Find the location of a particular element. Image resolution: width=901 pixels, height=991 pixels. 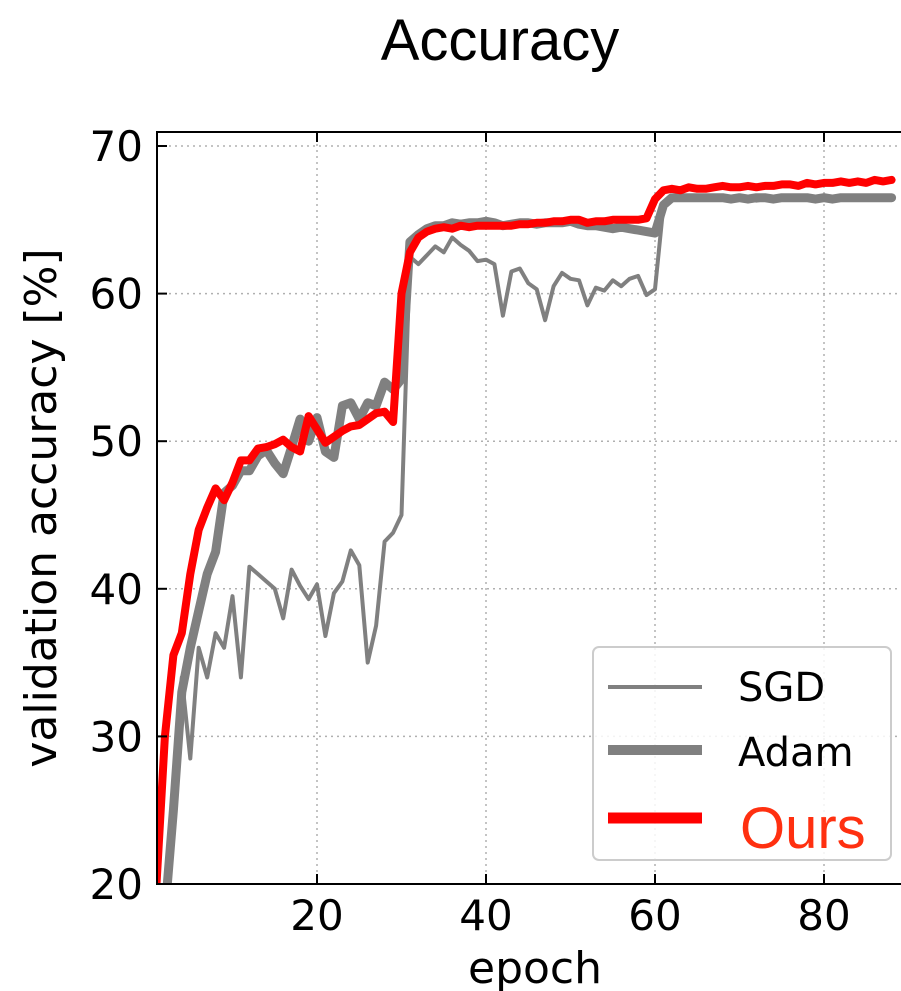

legend: SGD Adam Ours is located at coordinates (742, 753).